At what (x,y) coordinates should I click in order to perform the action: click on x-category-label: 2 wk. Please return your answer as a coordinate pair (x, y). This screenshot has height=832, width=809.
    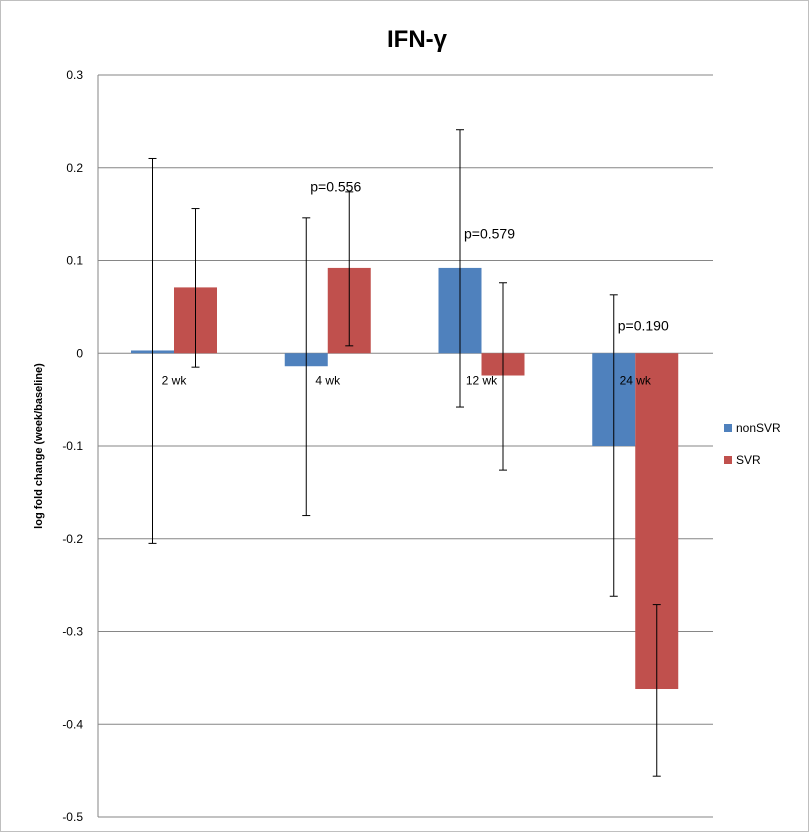
    Looking at the image, I should click on (175, 380).